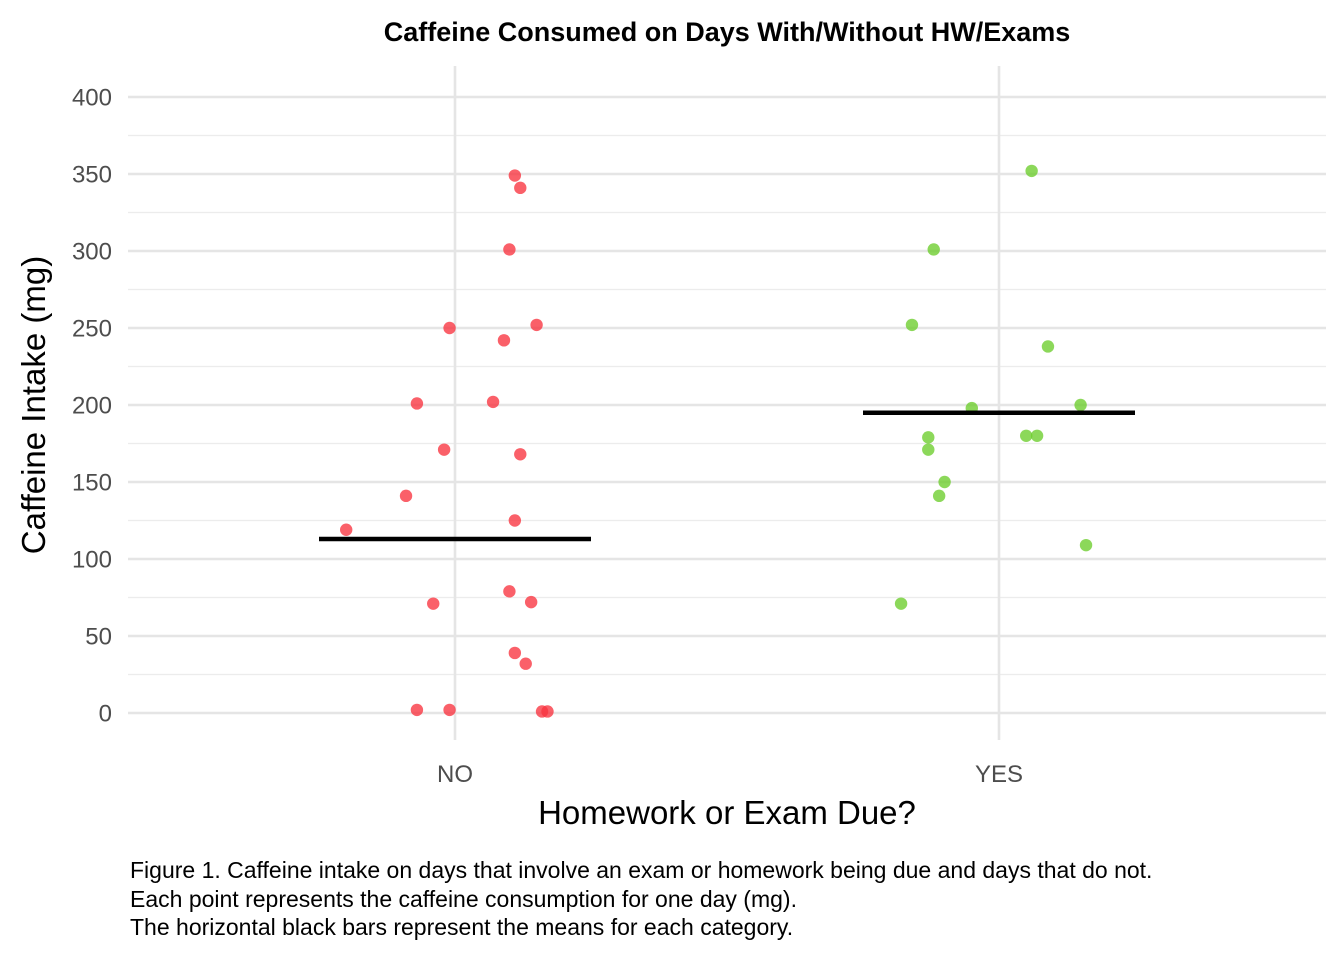 The height and width of the screenshot is (960, 1344). What do you see at coordinates (92, 98) in the screenshot?
I see `y-tick-label: 400` at bounding box center [92, 98].